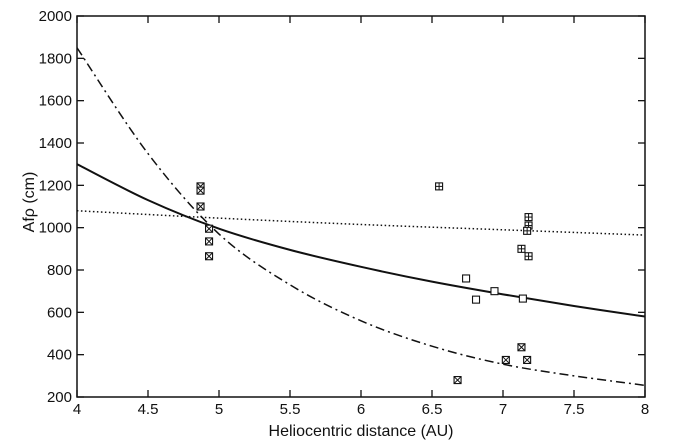  I want to click on x-tick-label: 5.5, so click(290, 409).